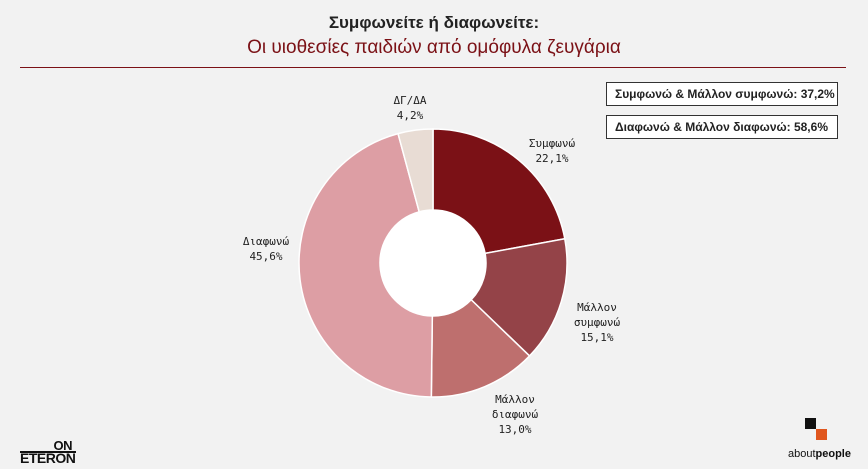 The width and height of the screenshot is (868, 469). What do you see at coordinates (433, 263) in the screenshot?
I see `donut-hole` at bounding box center [433, 263].